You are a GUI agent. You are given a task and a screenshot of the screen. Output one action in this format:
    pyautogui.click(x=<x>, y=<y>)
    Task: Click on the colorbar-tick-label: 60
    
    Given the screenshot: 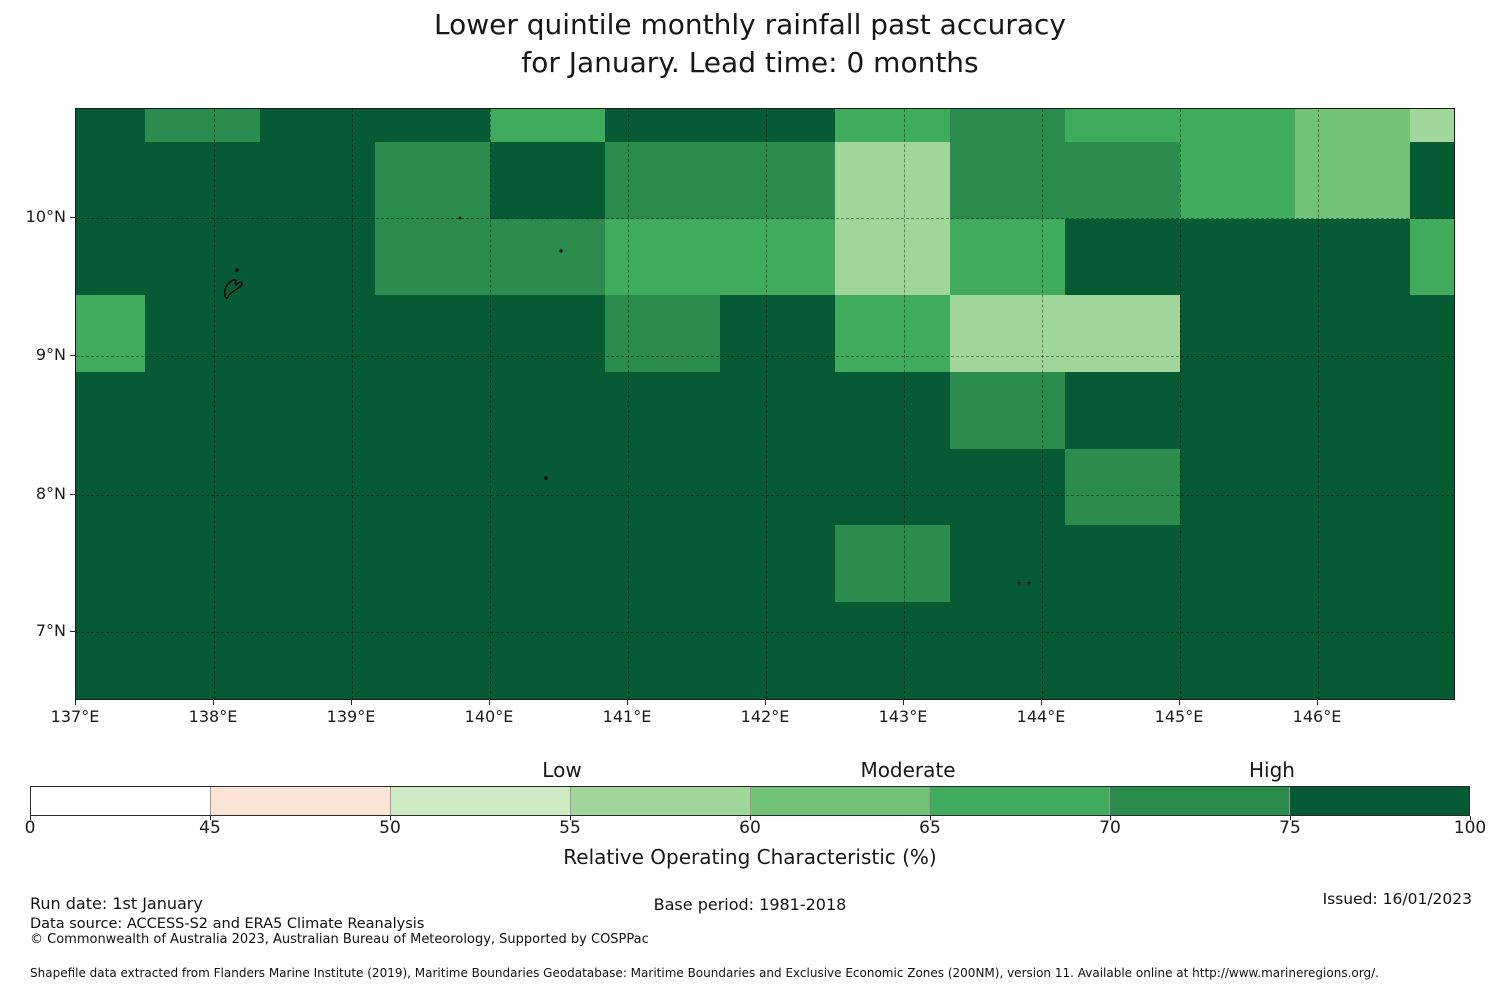 What is the action you would take?
    pyautogui.click(x=750, y=828)
    